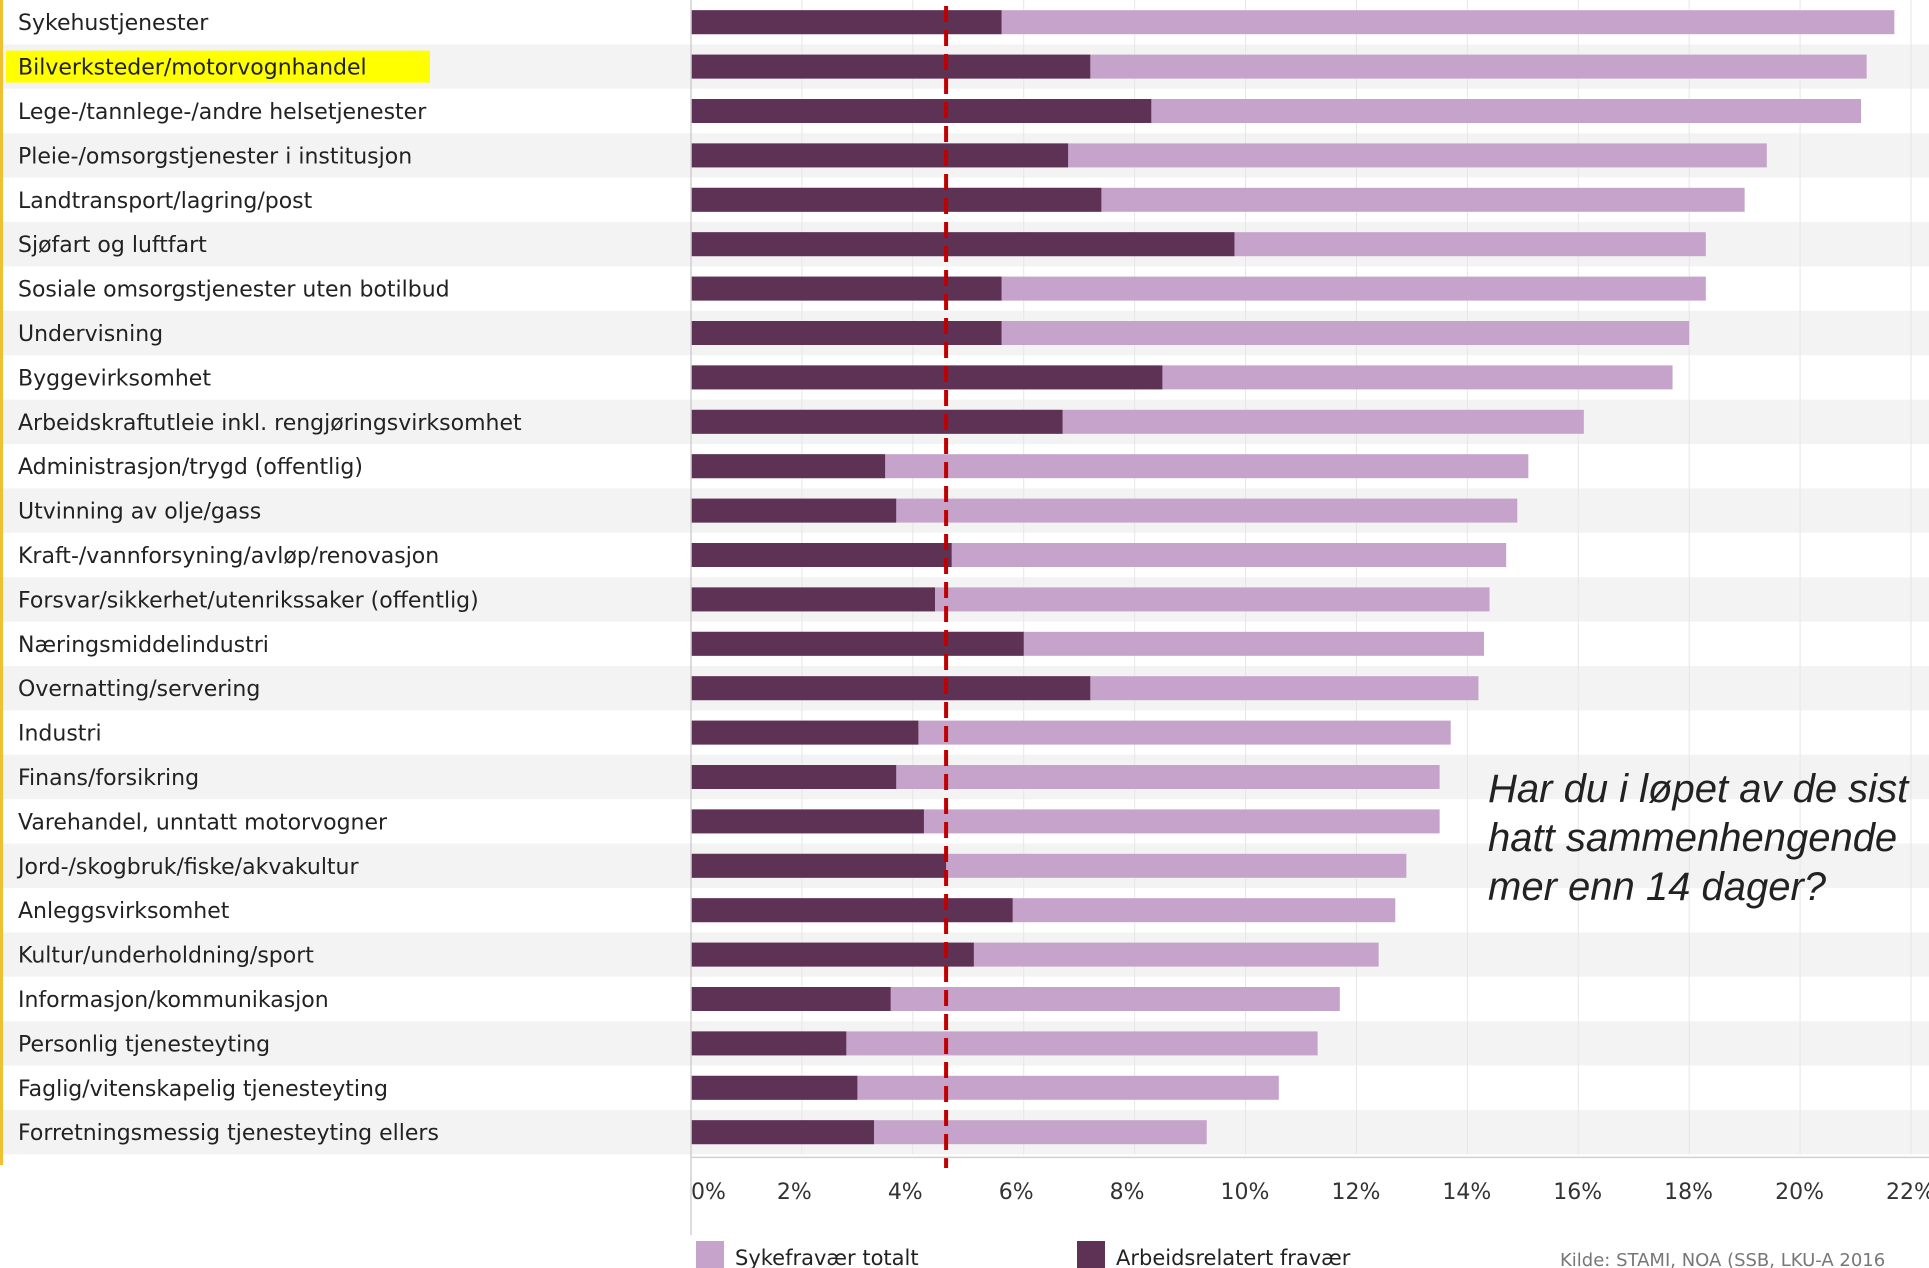  I want to click on category-label: Kultur/underholdning/sport, so click(166, 956).